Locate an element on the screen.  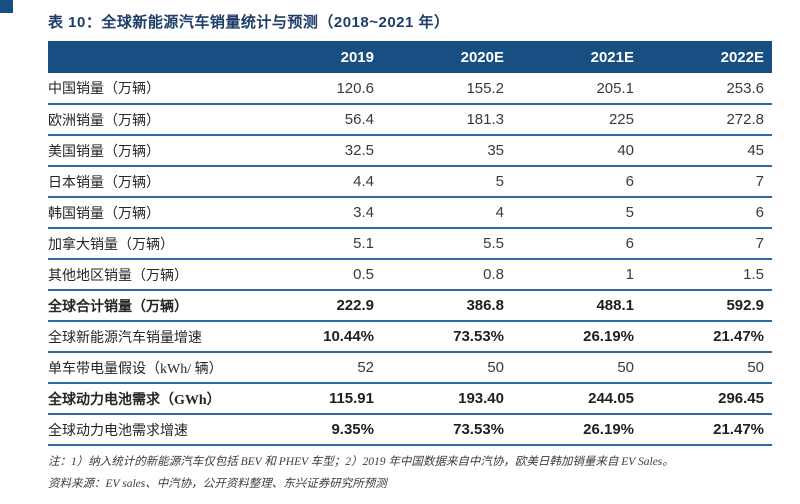
row-label: 中国销量（万辆） is located at coordinates (150, 89).